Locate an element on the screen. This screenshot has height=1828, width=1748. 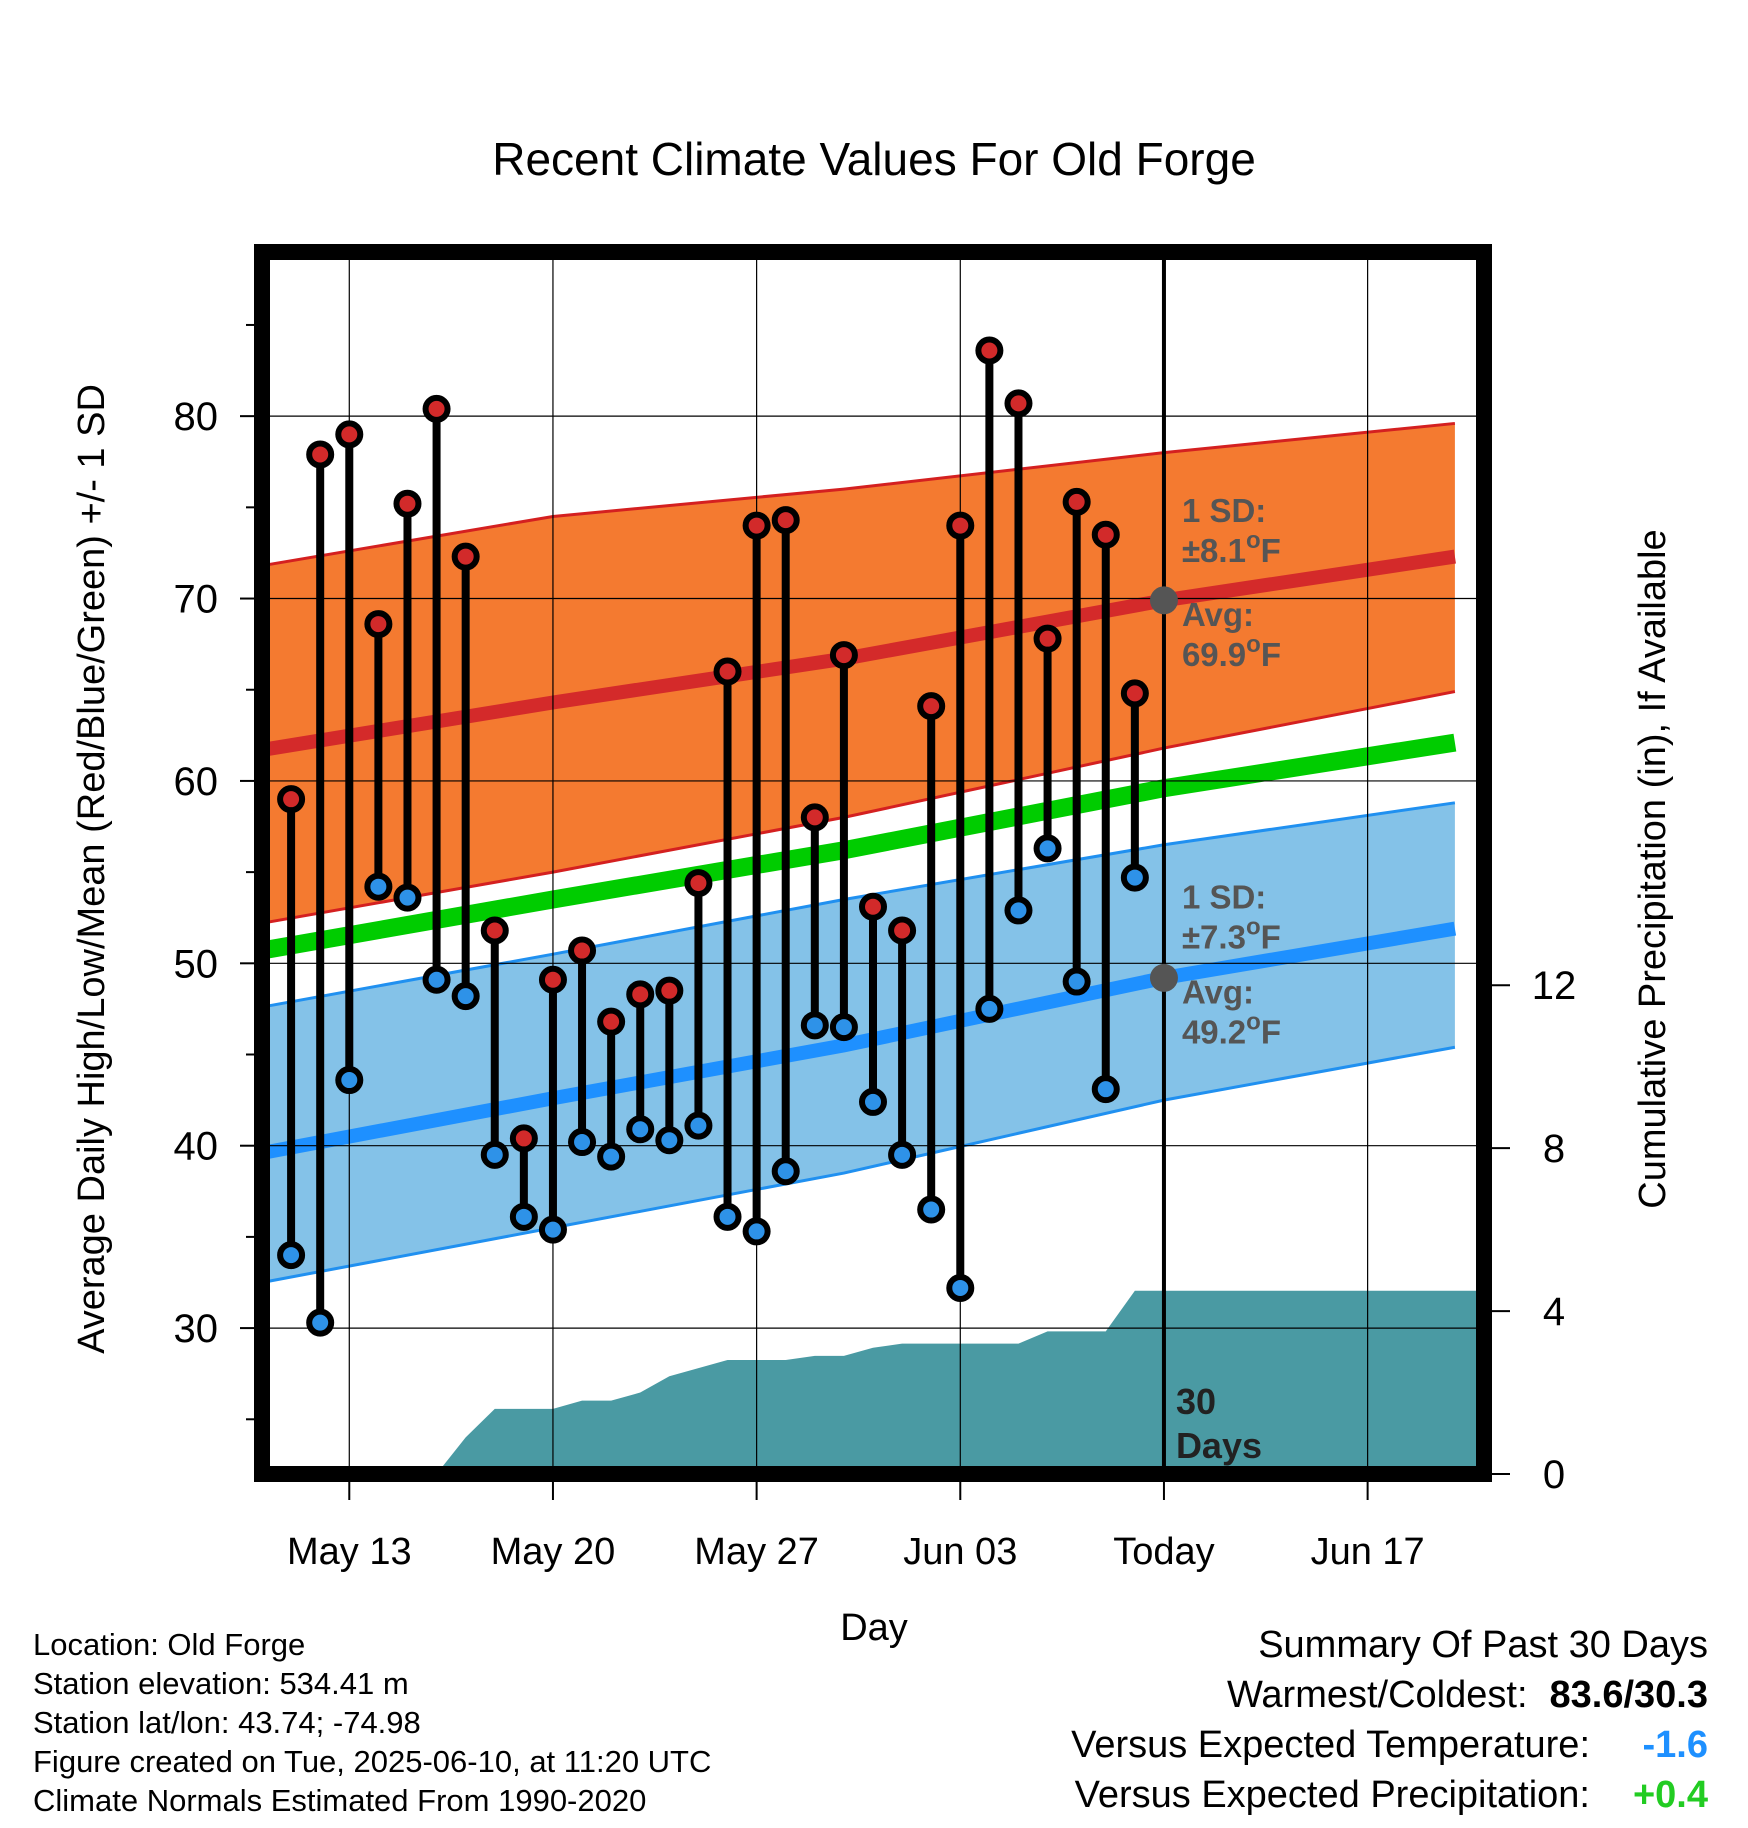
x-tick-label: May 20 is located at coordinates (553, 1552).